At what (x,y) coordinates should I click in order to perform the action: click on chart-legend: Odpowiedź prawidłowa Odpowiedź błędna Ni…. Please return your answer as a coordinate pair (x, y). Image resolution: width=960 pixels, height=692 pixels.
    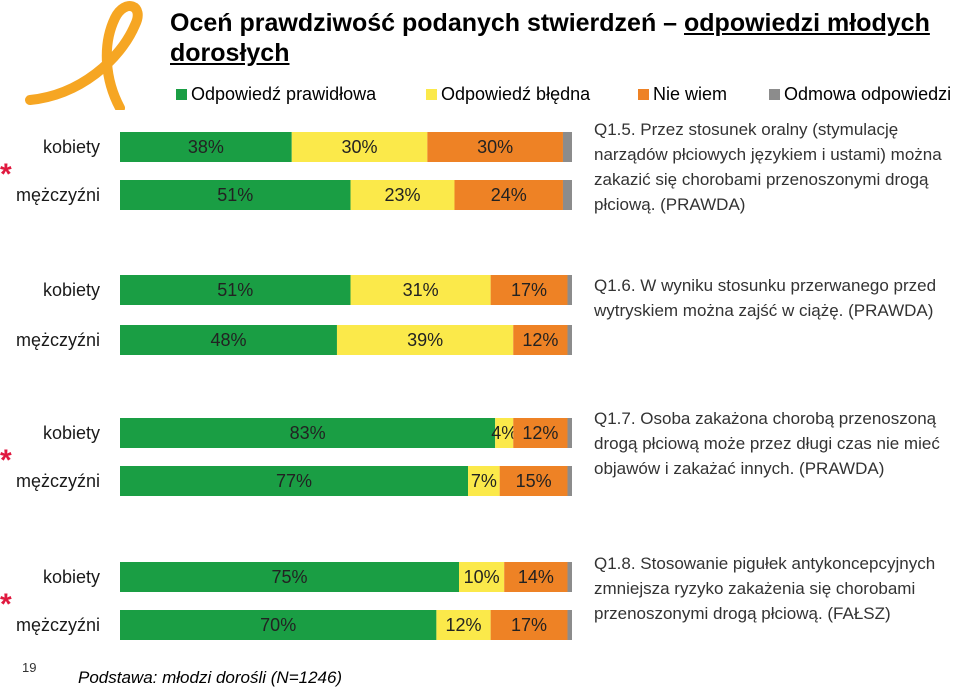
    Looking at the image, I should click on (566, 95).